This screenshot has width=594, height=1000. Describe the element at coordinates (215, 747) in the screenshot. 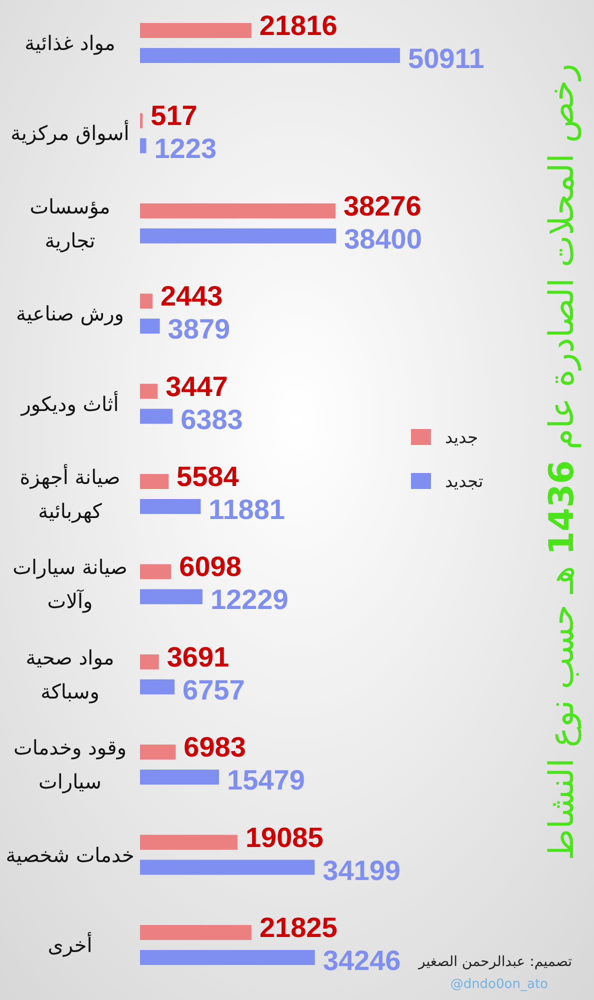

I see `data-label: 6983` at that location.